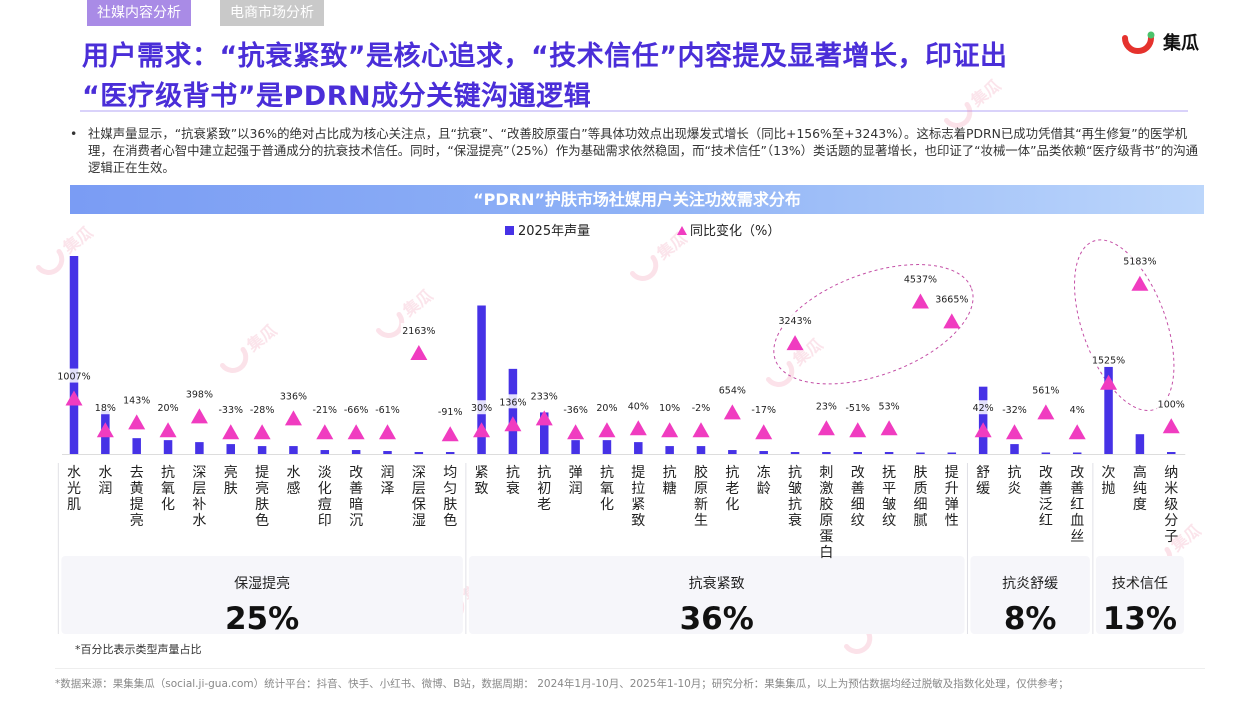 This screenshot has width=1250, height=703. I want to click on yoy-label: -61%, so click(387, 410).